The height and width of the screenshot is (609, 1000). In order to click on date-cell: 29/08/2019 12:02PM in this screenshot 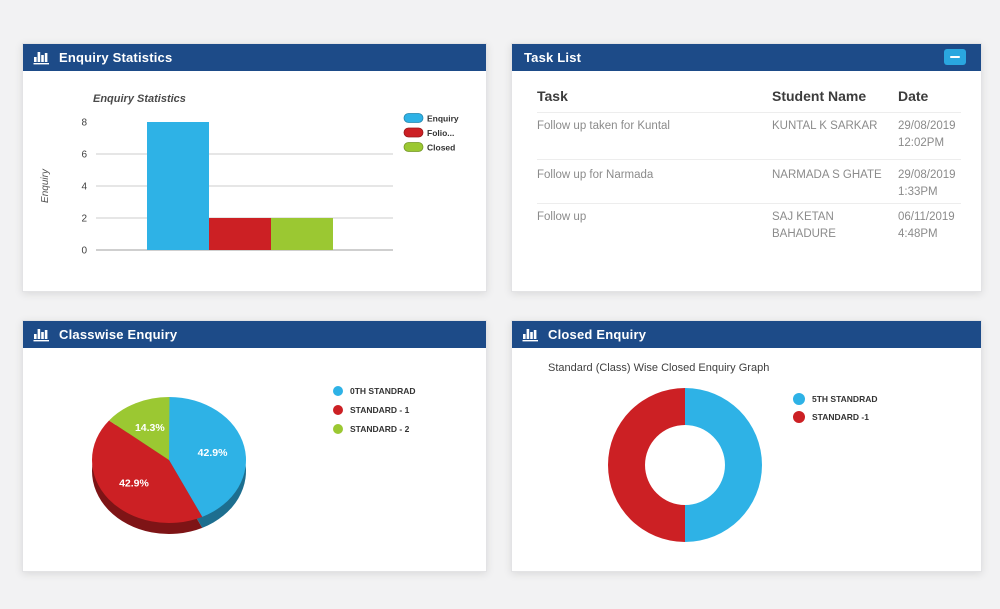, I will do `click(943, 135)`.